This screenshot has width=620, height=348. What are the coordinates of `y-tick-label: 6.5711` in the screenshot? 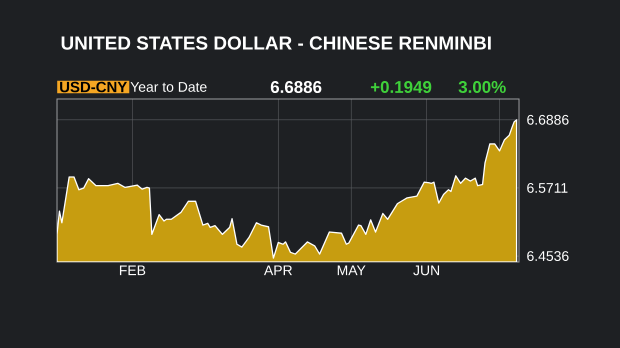 It's located at (547, 187).